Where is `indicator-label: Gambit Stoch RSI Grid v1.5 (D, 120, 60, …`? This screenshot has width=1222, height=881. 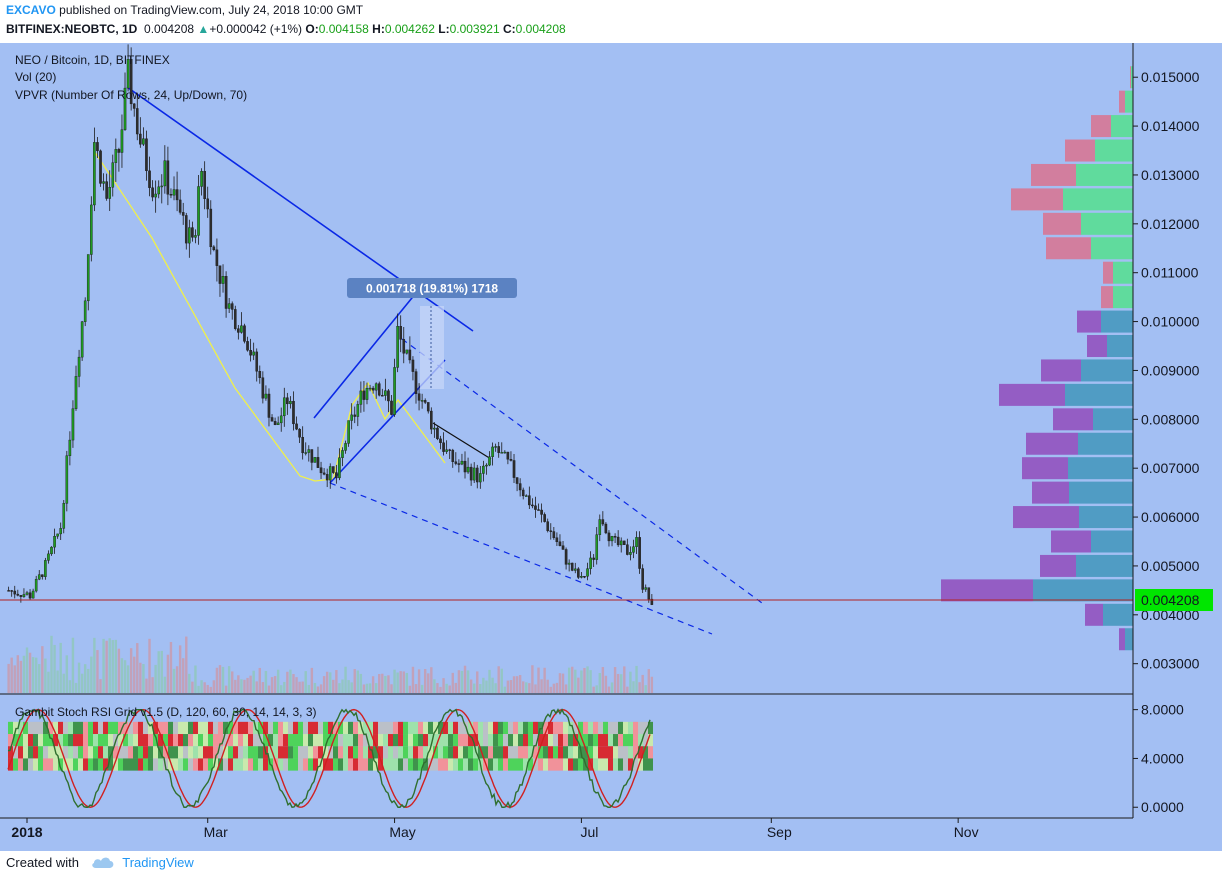
indicator-label: Gambit Stoch RSI Grid v1.5 (D, 120, 60, … is located at coordinates (165, 712).